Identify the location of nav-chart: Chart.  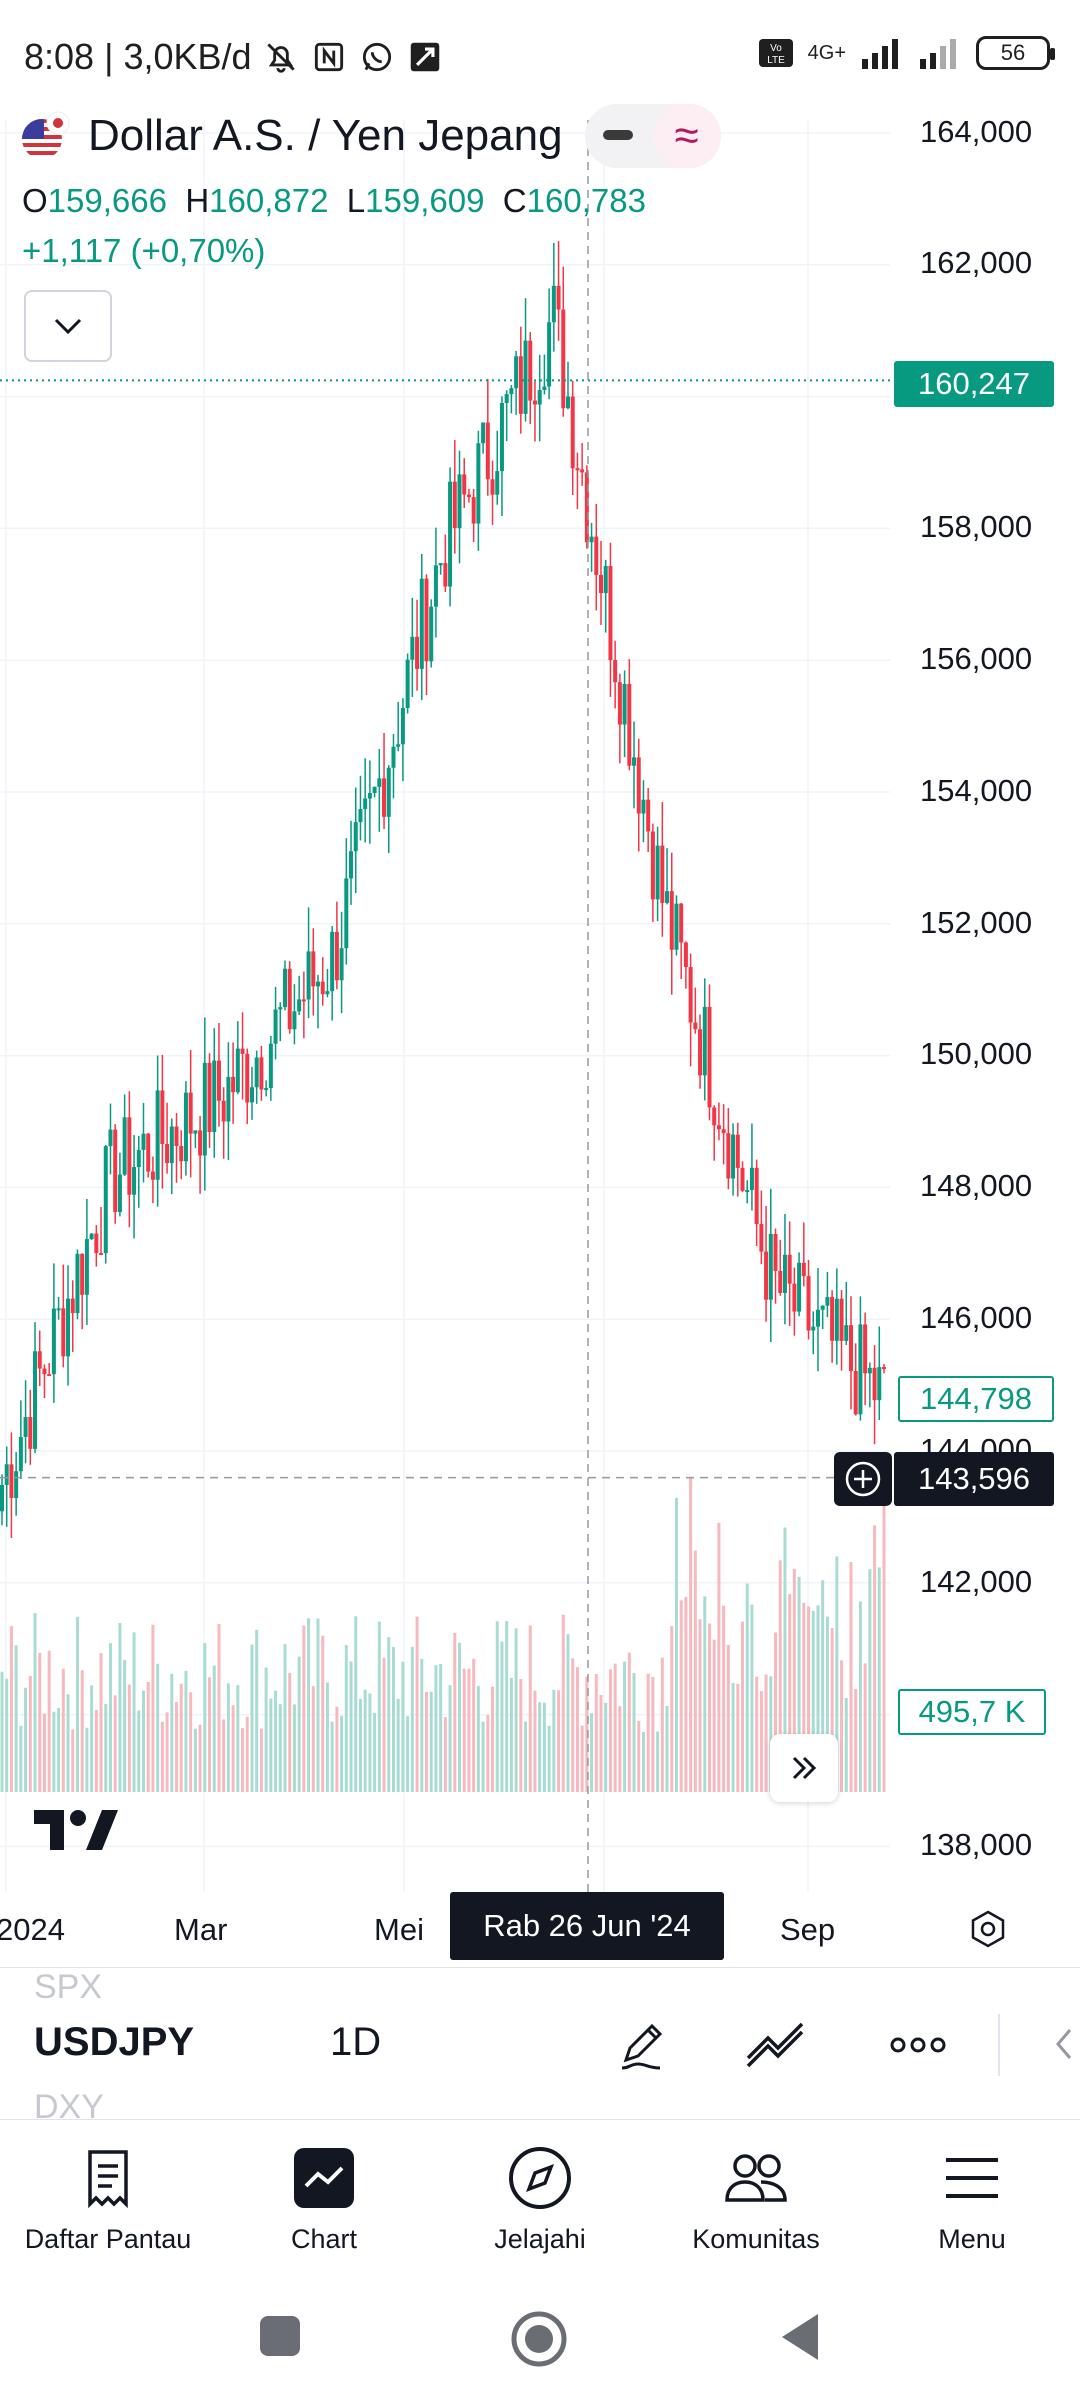
(324, 2196).